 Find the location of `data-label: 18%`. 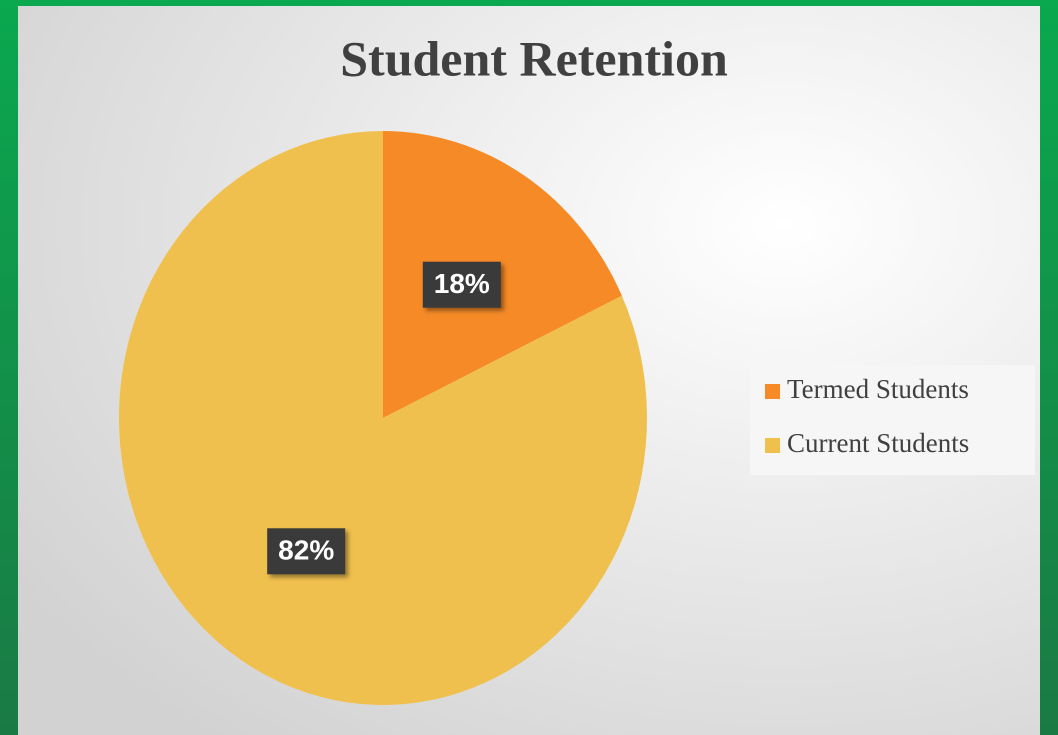

data-label: 18% is located at coordinates (462, 283).